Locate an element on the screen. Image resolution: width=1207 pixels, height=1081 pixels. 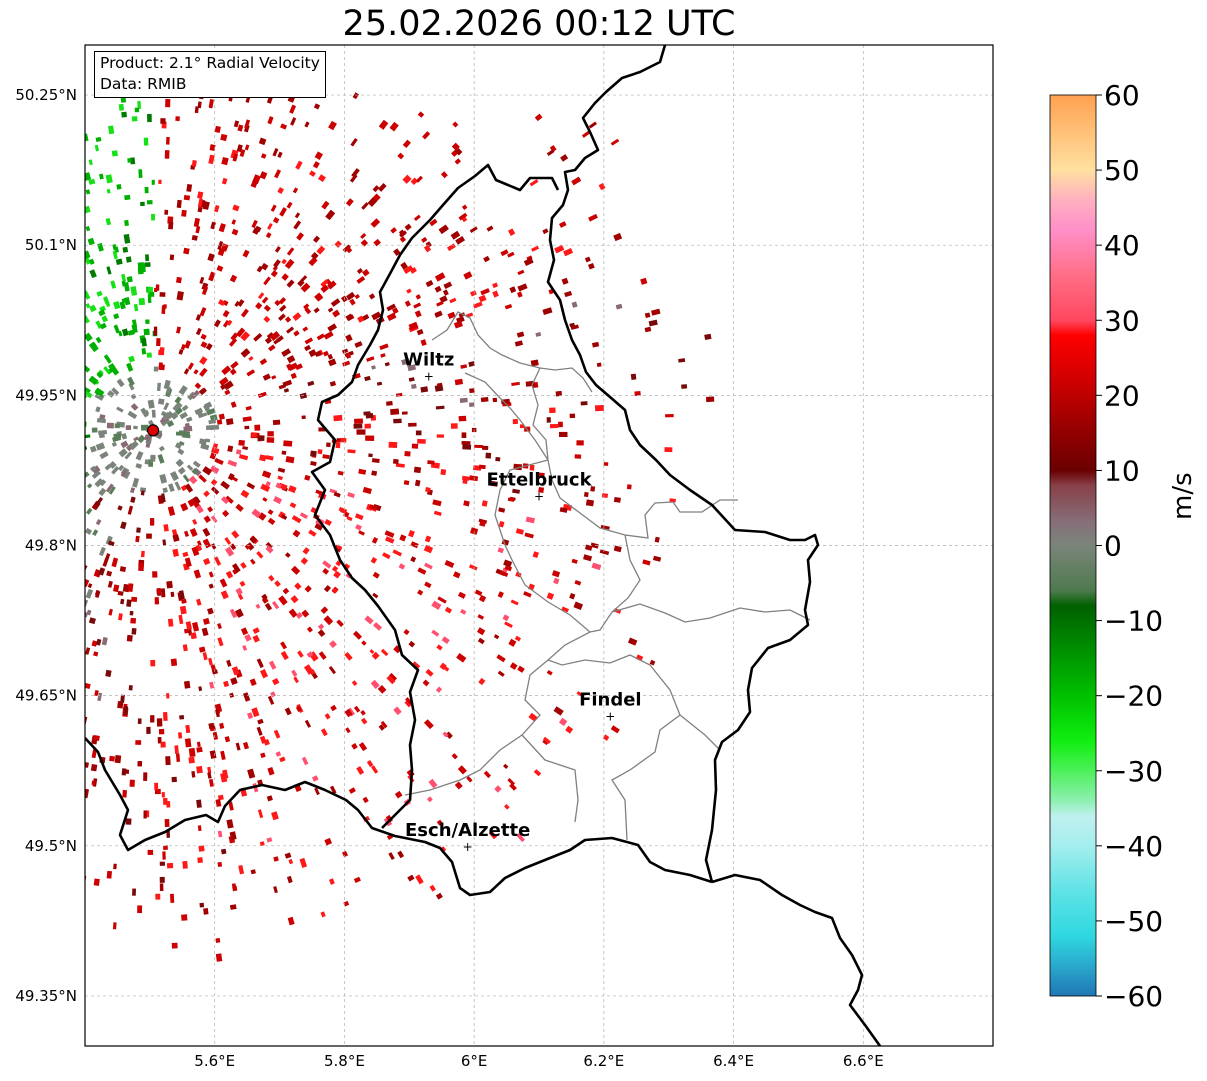
lon-tick-label: 6.4°E is located at coordinates (733, 1061).